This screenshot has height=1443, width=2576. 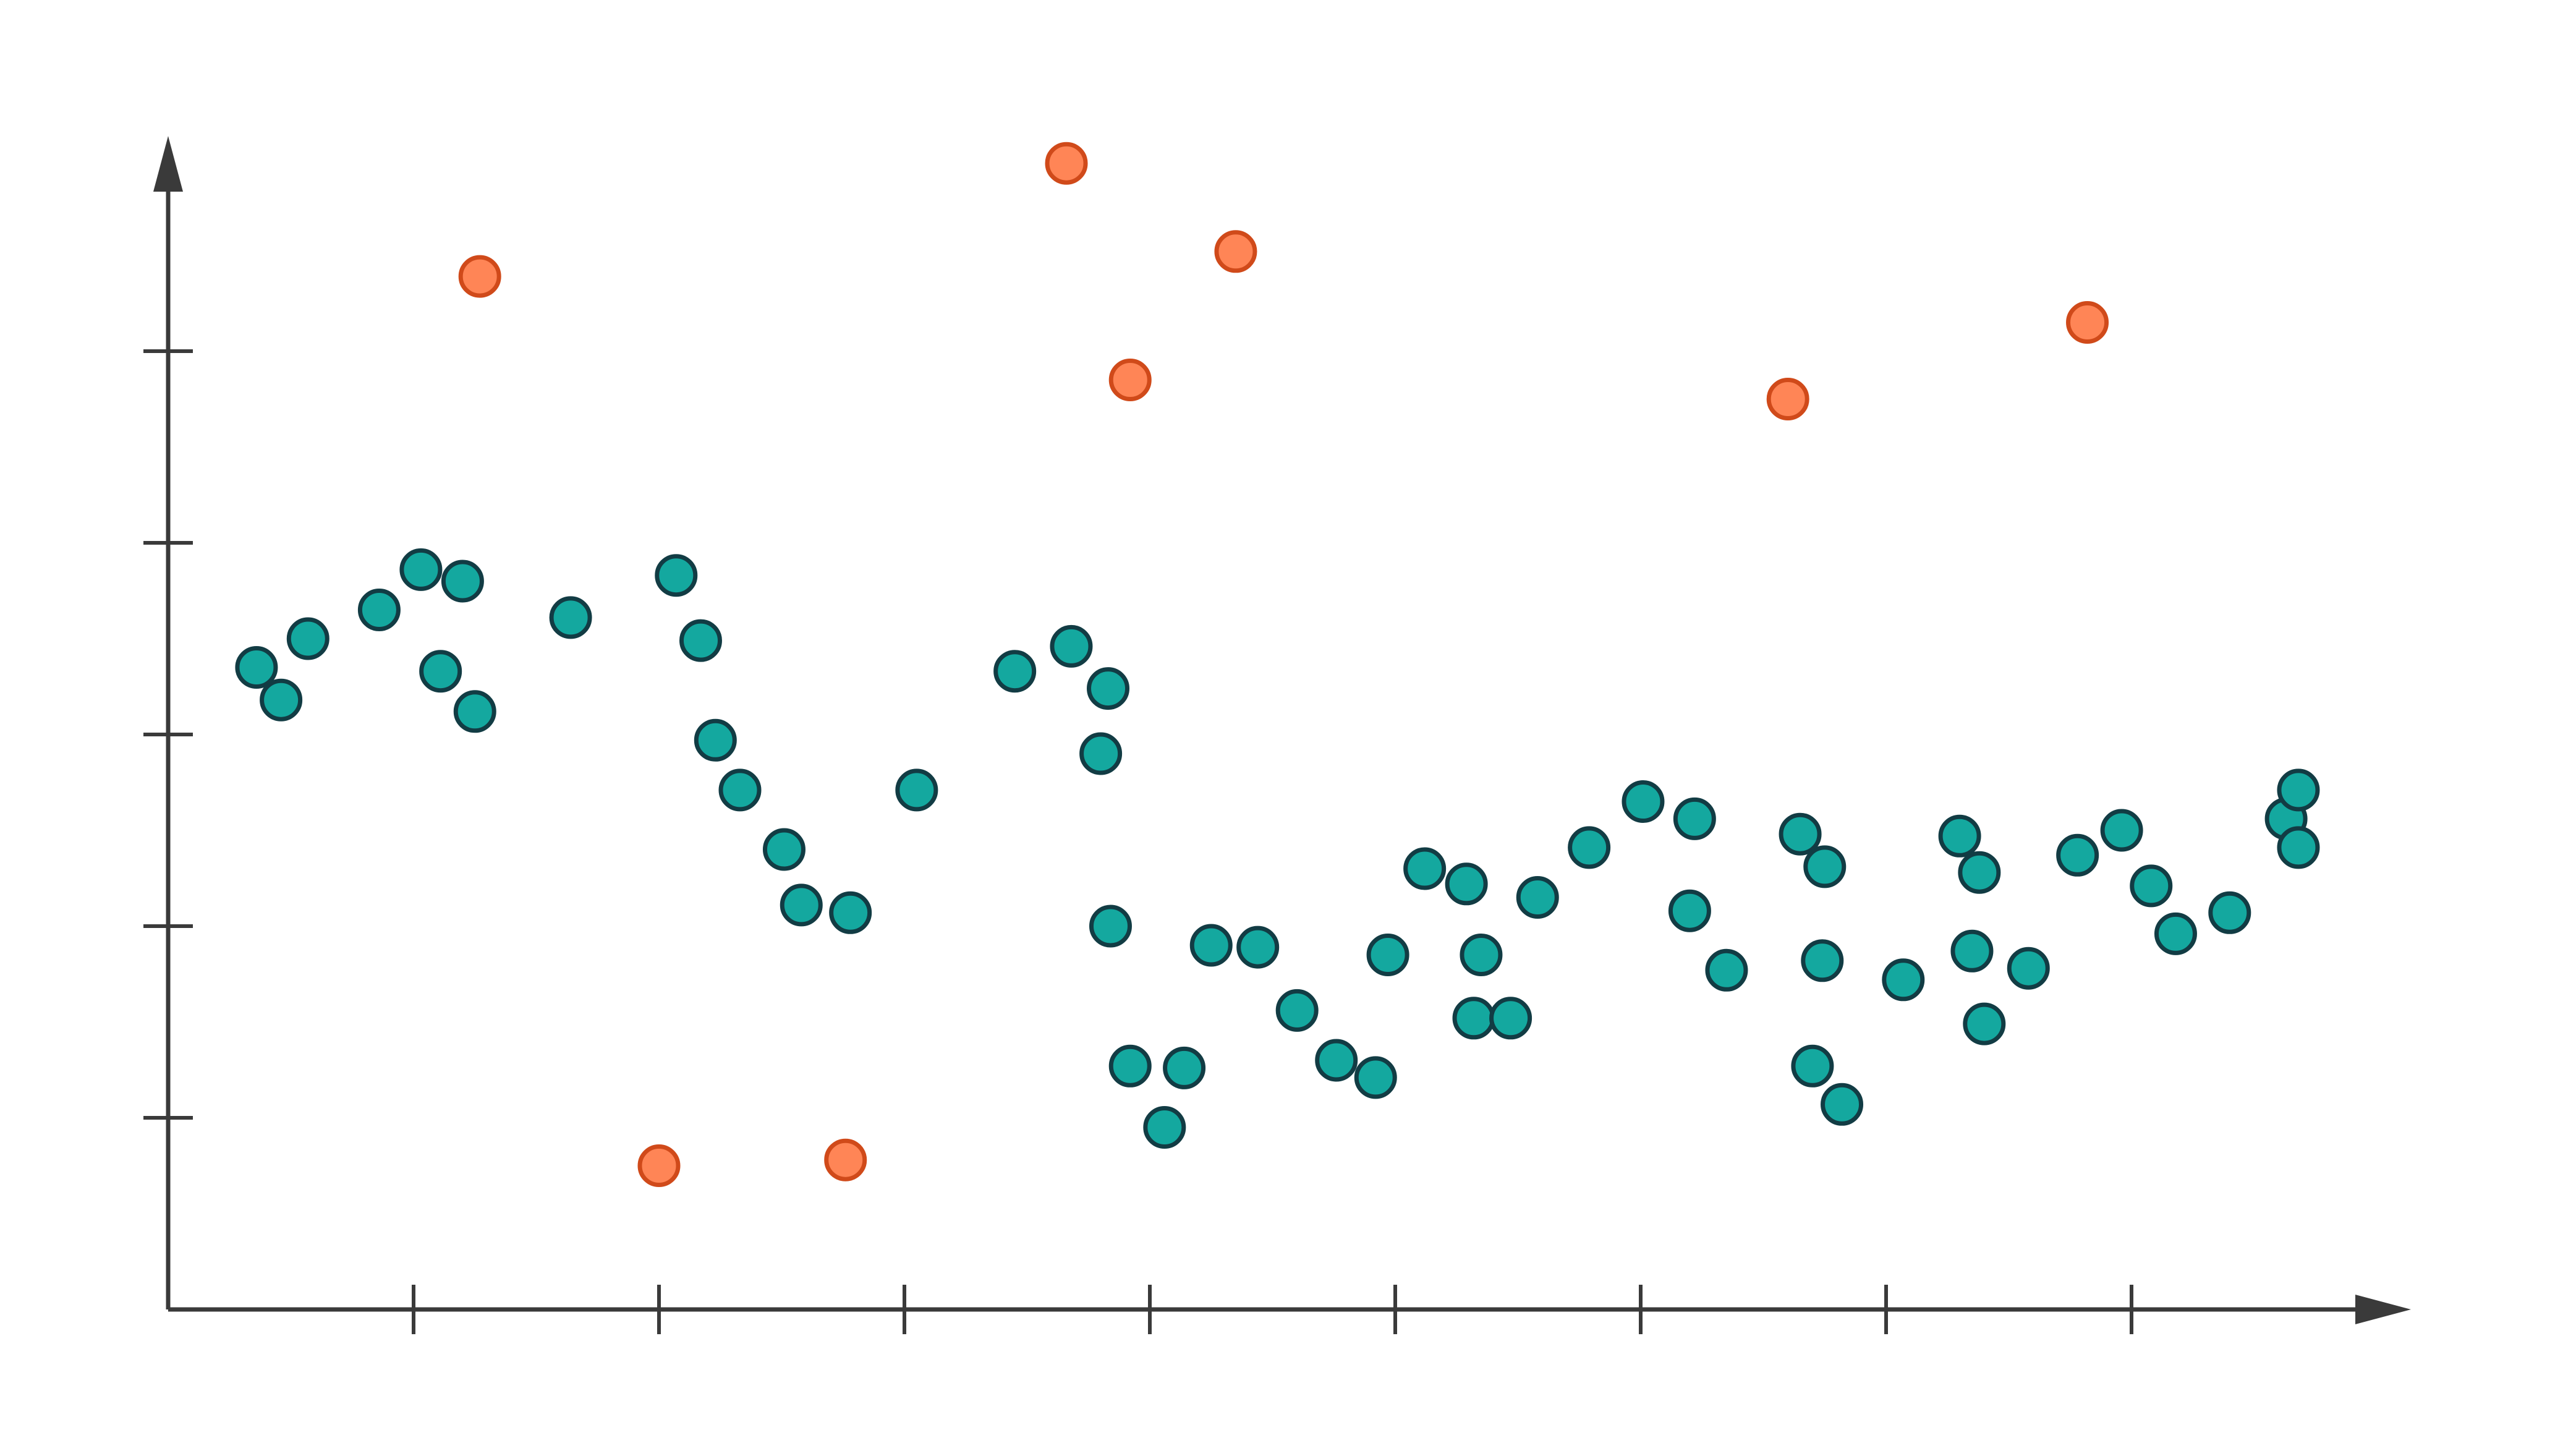 I want to click on x-axis-arrow, so click(x=2383, y=1309).